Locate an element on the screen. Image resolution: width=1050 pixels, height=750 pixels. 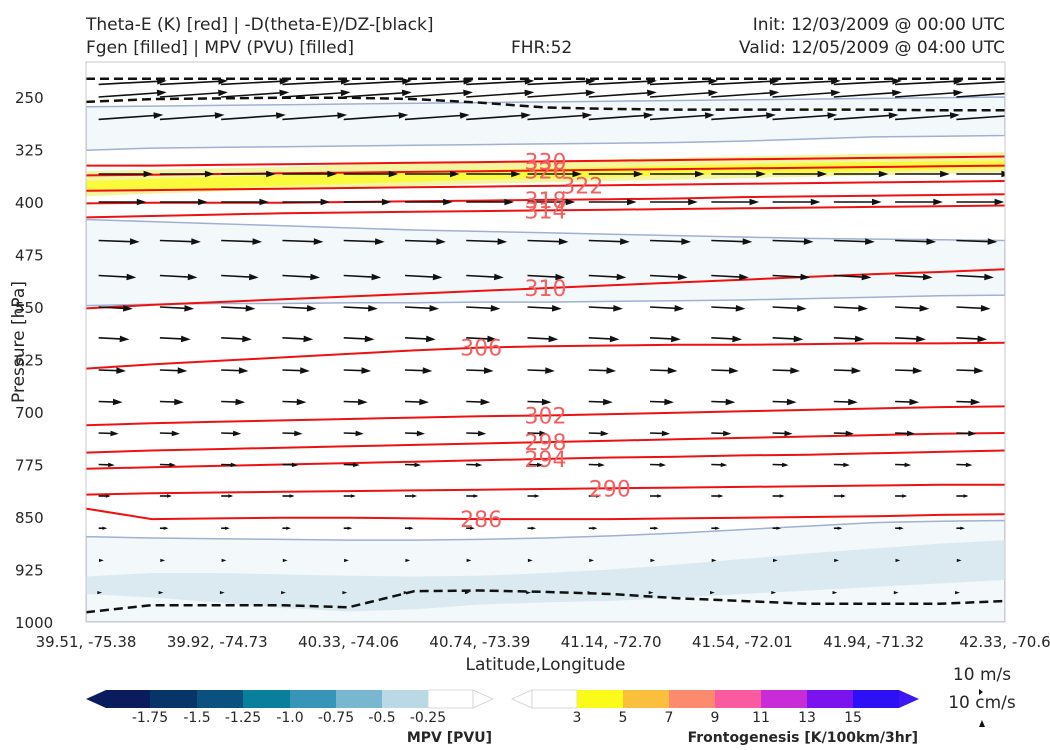
fgen-colorbar-tick-label: 3 is located at coordinates (577, 718).